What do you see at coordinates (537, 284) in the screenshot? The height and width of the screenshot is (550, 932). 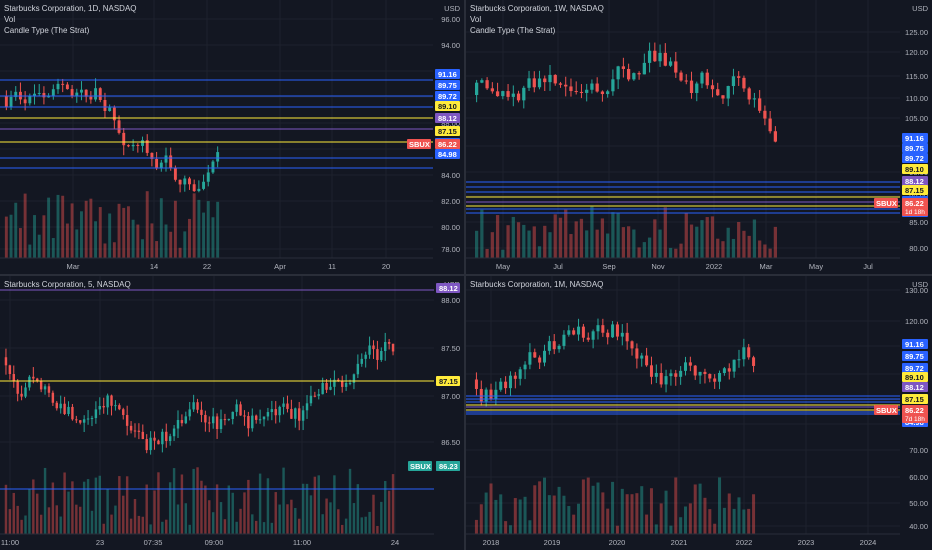 I see `legend-symbol: Starbucks Corporation, 1M, NASDAQ` at bounding box center [537, 284].